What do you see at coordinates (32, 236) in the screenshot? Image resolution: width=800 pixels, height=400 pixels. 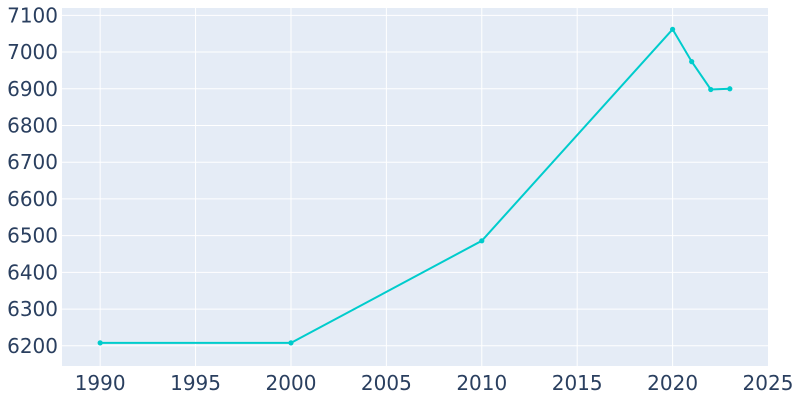 I see `y-tick-label-6500: 6500` at bounding box center [32, 236].